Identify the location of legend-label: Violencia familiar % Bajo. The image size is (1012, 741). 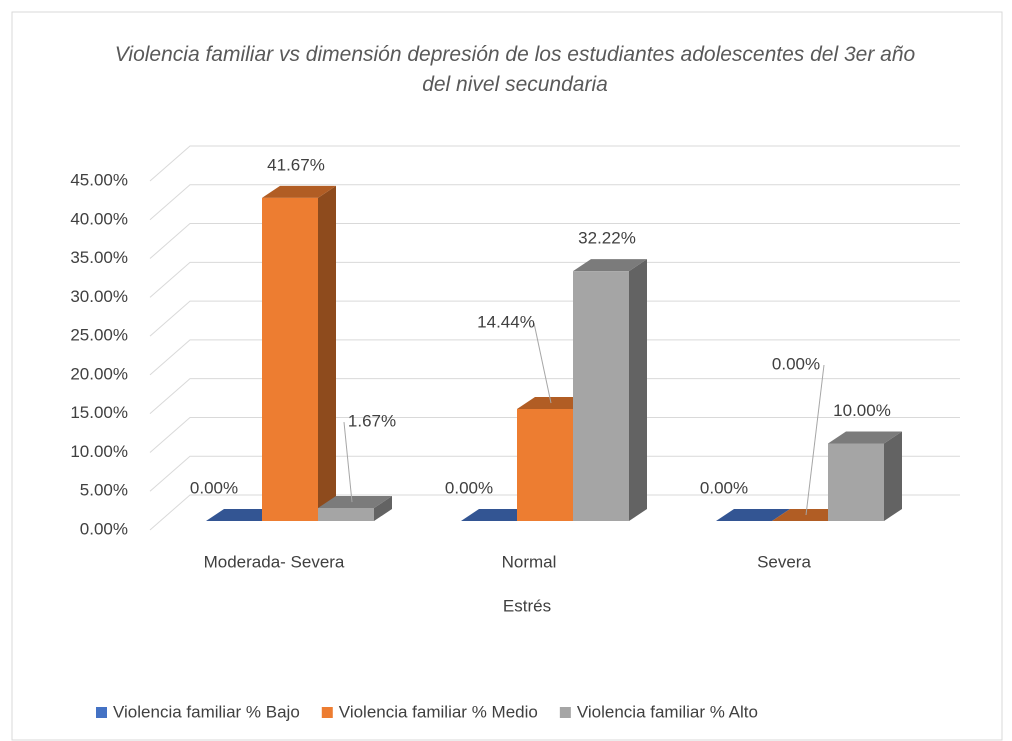
(206, 711).